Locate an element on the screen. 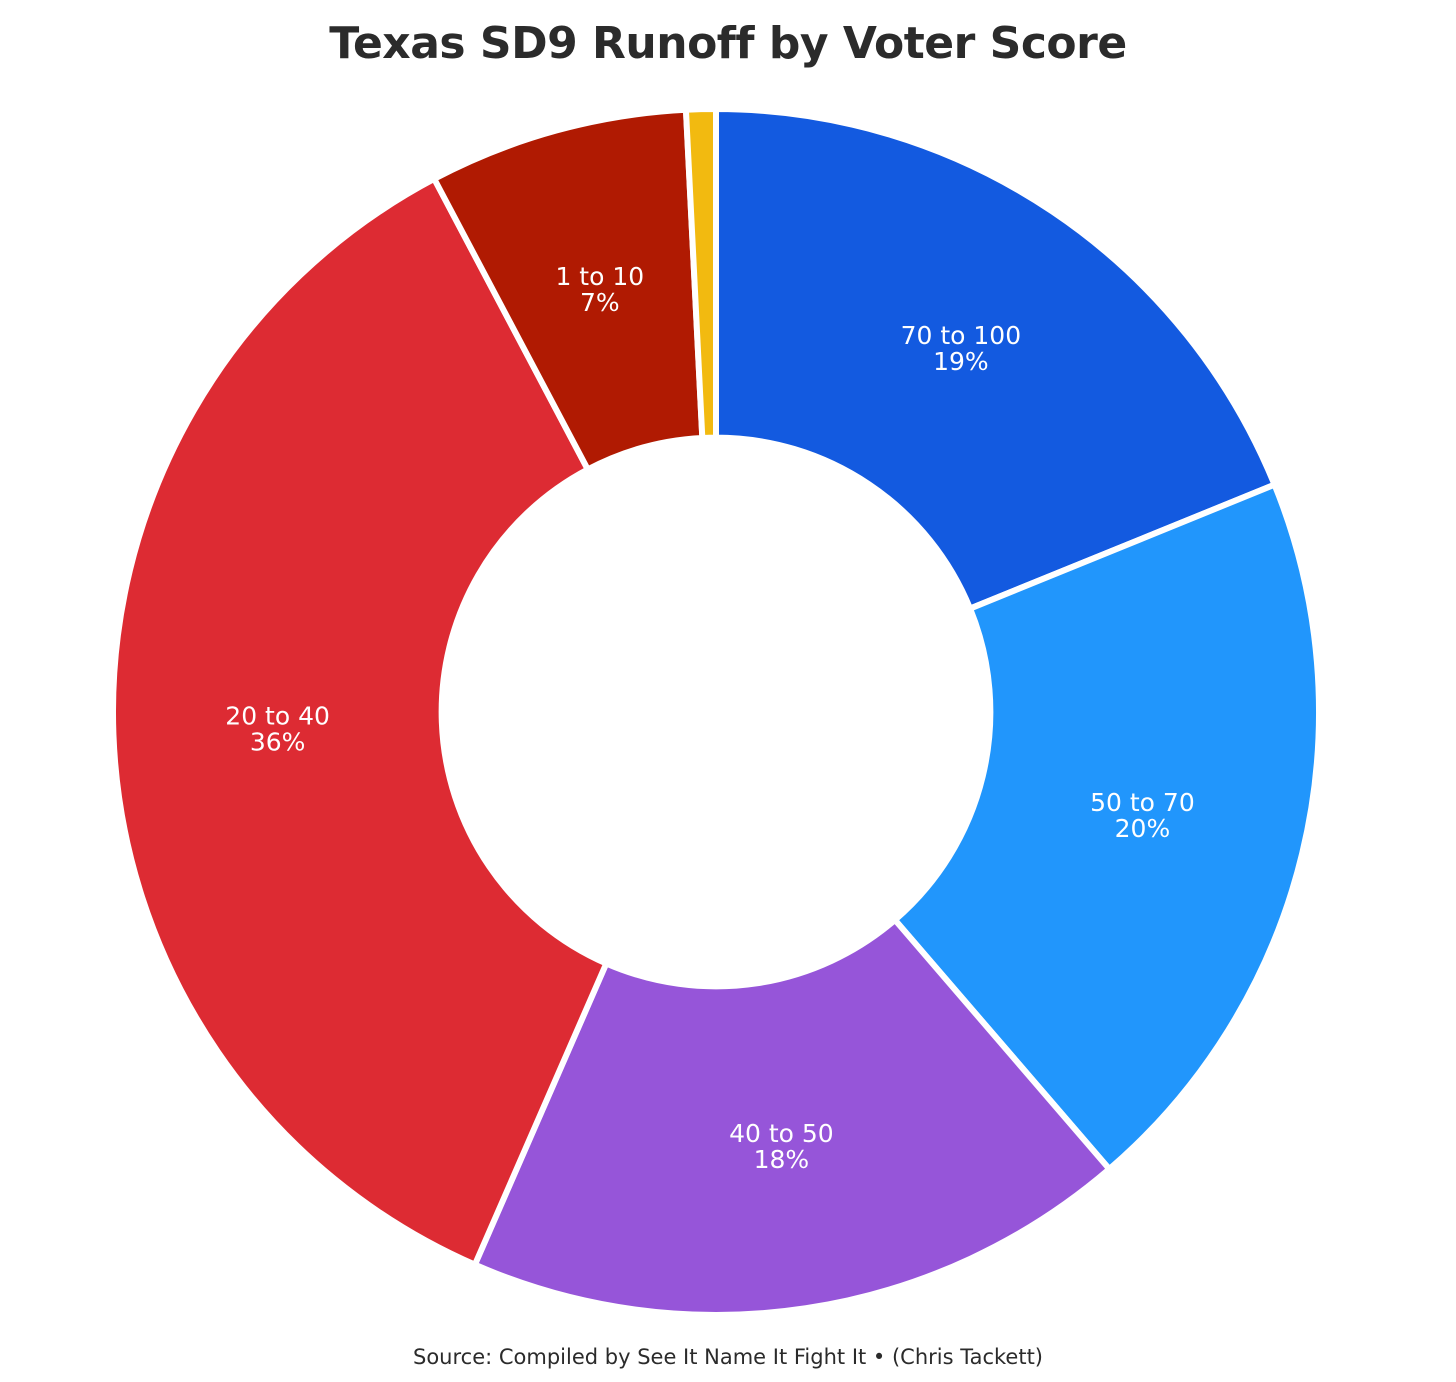 The image size is (1456, 1382). slice-label-40-to-50: 40 to 50 18% is located at coordinates (781, 1146).